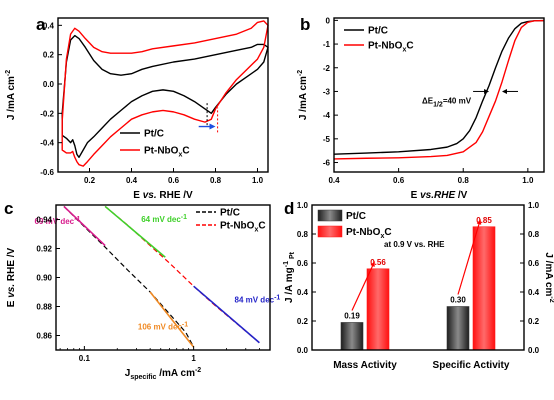 This screenshot has width=554, height=400. Describe the element at coordinates (44, 249) in the screenshot. I see `y-tick-label-c: 0.92` at that location.